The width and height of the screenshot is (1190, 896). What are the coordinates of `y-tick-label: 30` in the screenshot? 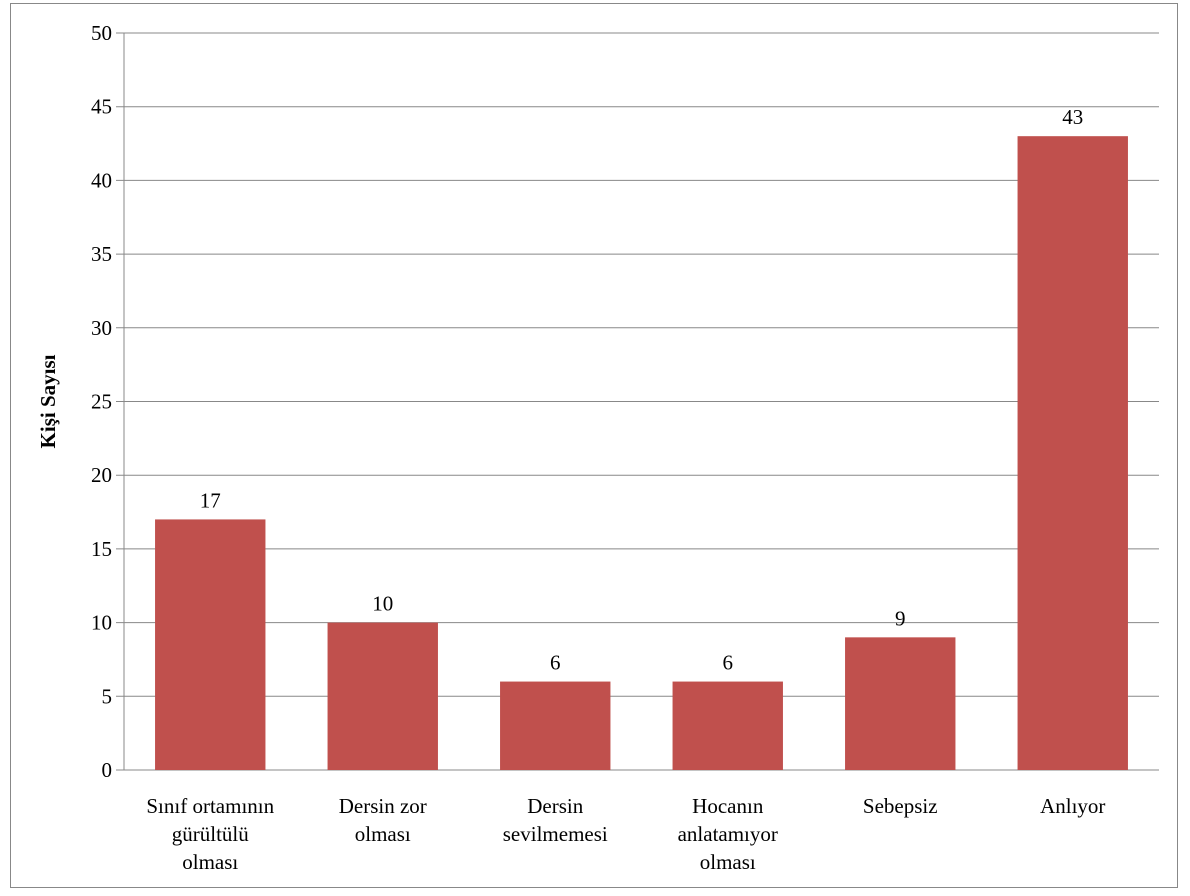 It's located at (101, 328).